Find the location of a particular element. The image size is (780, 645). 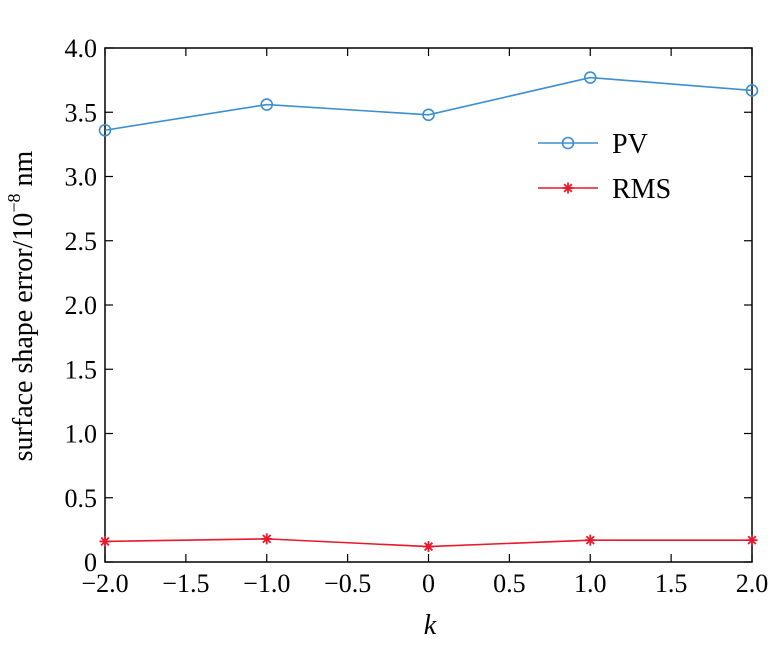

y-tick-label: 0.5 is located at coordinates (81, 498).